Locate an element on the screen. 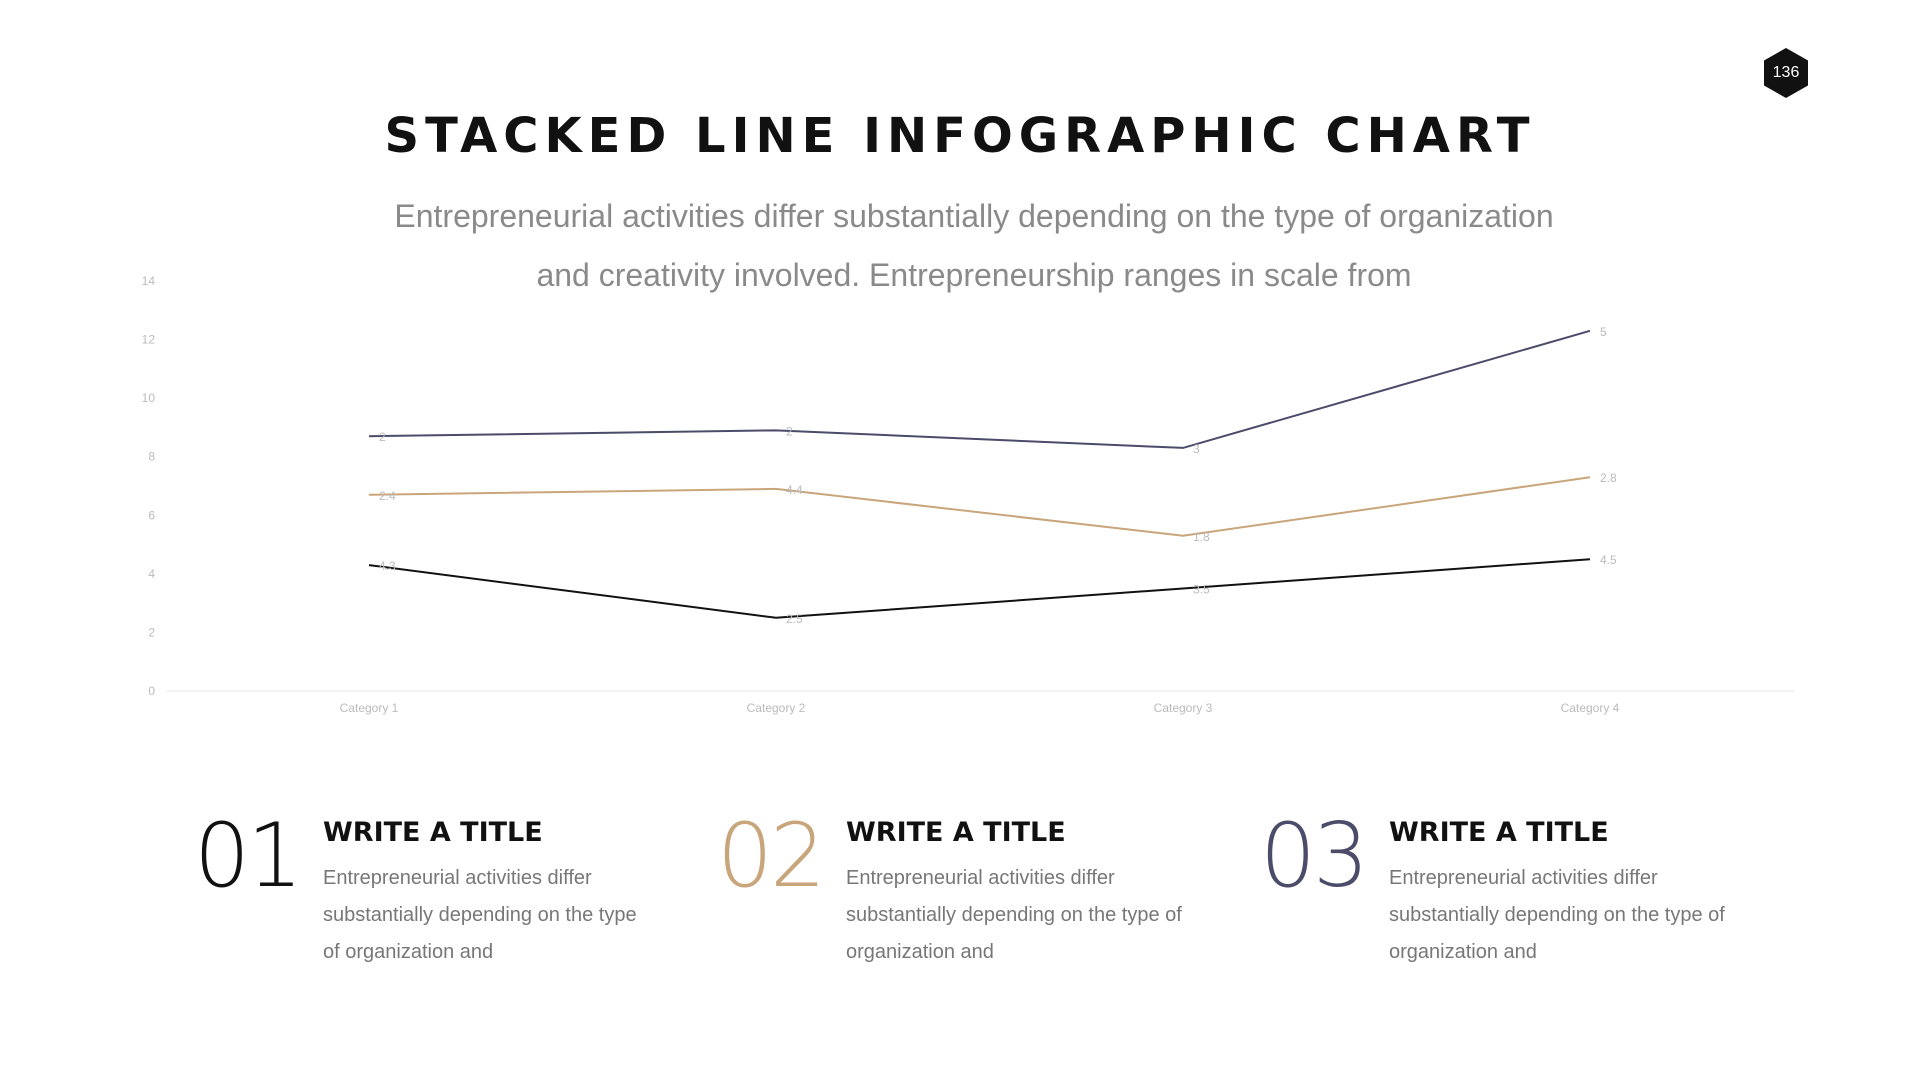 This screenshot has height=1080, width=1920. x-tick-label: Category 4 is located at coordinates (1590, 708).